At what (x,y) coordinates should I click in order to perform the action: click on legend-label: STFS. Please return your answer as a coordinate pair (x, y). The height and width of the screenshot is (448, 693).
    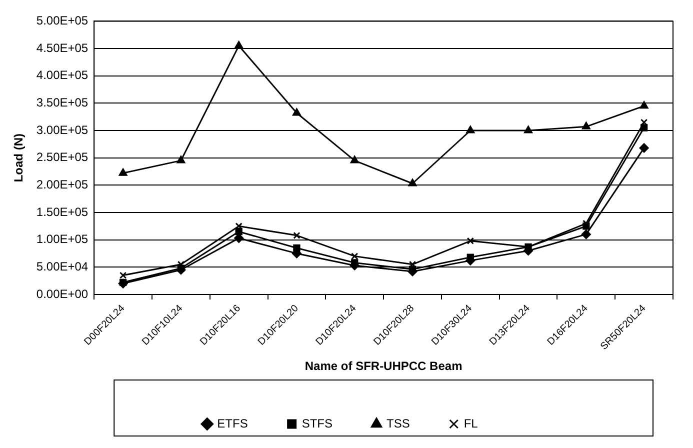
    Looking at the image, I should click on (317, 423).